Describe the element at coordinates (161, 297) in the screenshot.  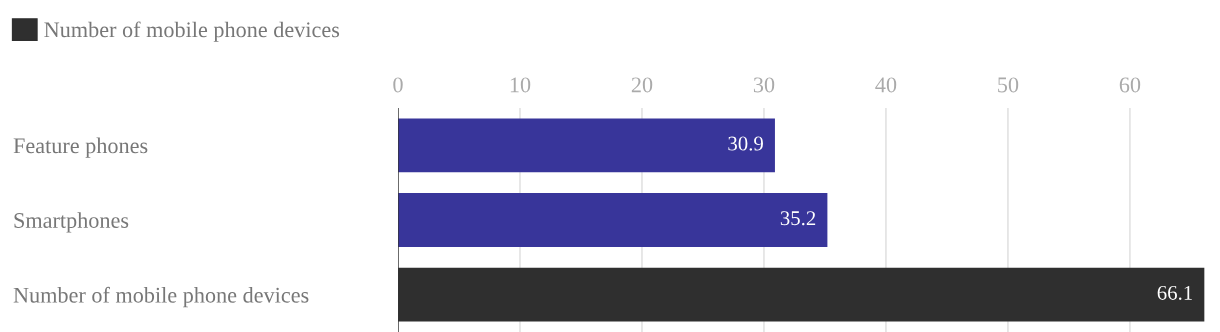
I see `y-tick-label: Number of mobile phone devices` at that location.